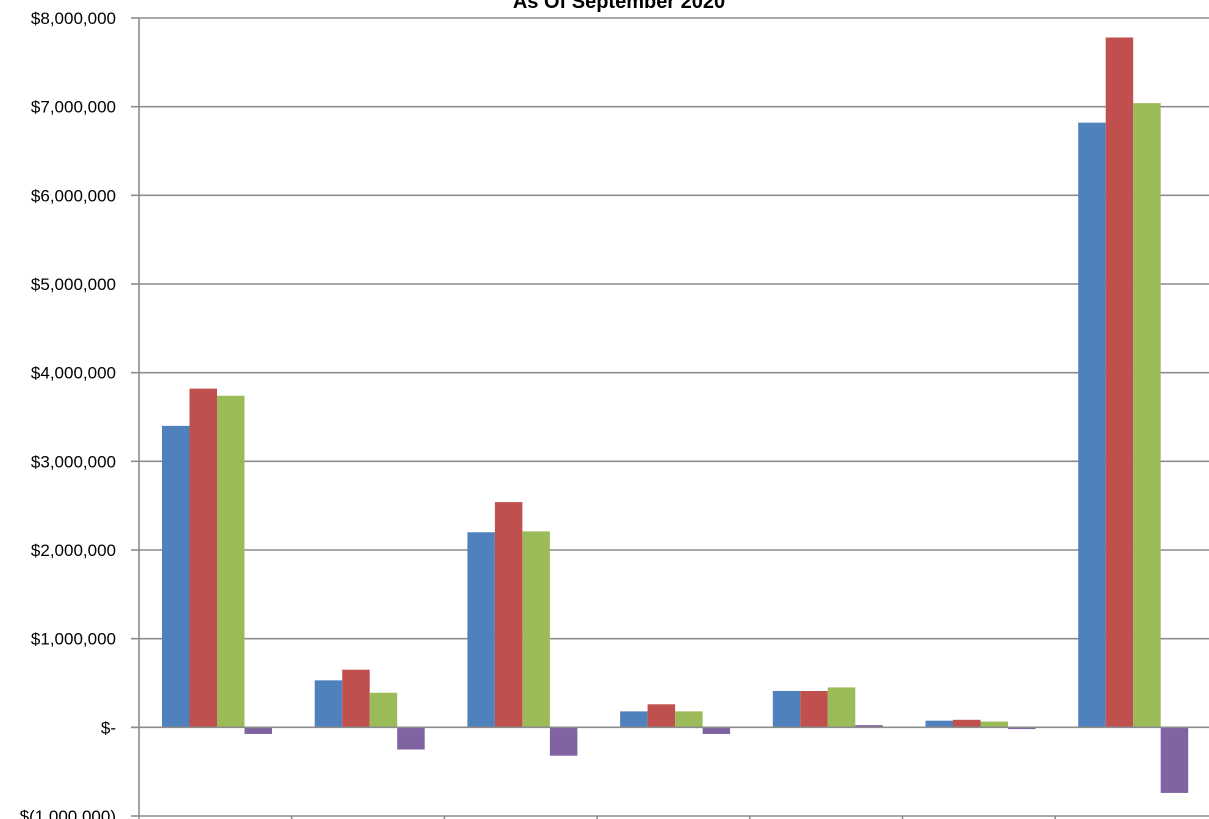  Describe the element at coordinates (73, 18) in the screenshot. I see `y-tick-label: $8,000,000` at that location.